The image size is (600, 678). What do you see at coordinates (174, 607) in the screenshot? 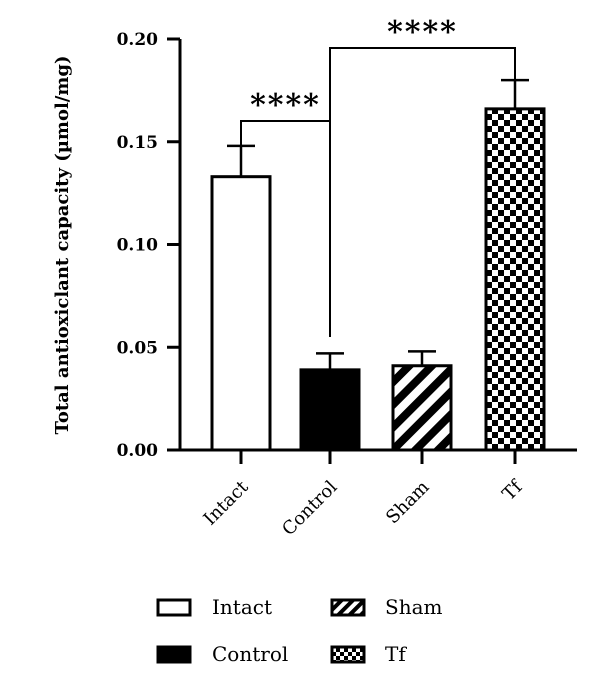
I see `legend-swatch-intact` at bounding box center [174, 607].